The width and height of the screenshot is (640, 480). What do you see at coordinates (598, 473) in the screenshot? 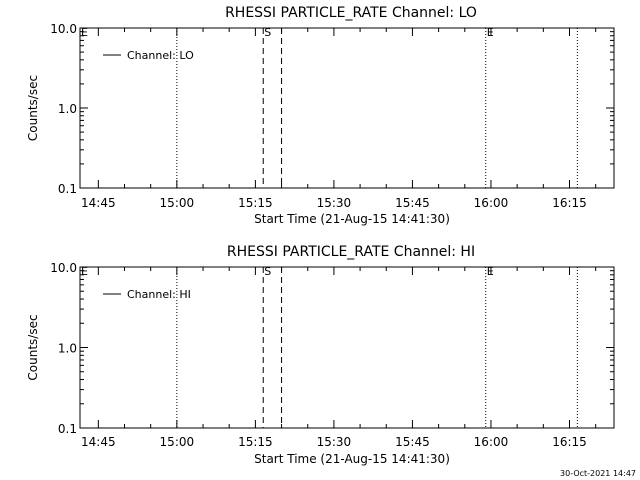
I see `generated-timestamp: 30-Oct-2021 14:47` at bounding box center [598, 473].